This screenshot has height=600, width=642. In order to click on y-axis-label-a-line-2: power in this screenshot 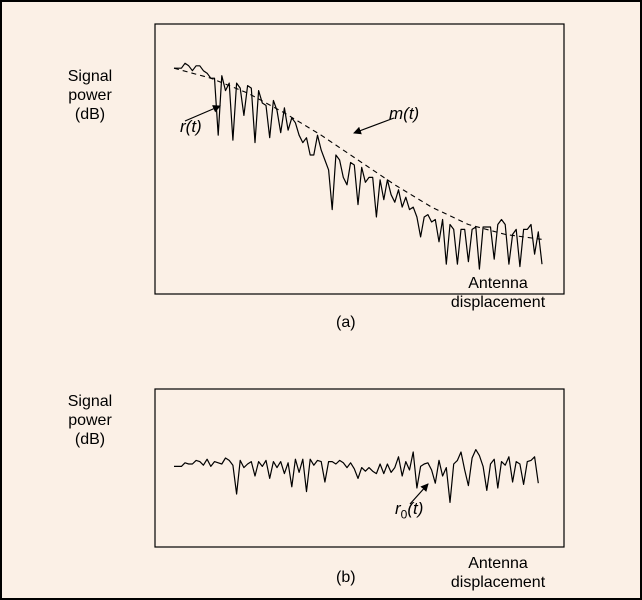, I will do `click(90, 95)`.